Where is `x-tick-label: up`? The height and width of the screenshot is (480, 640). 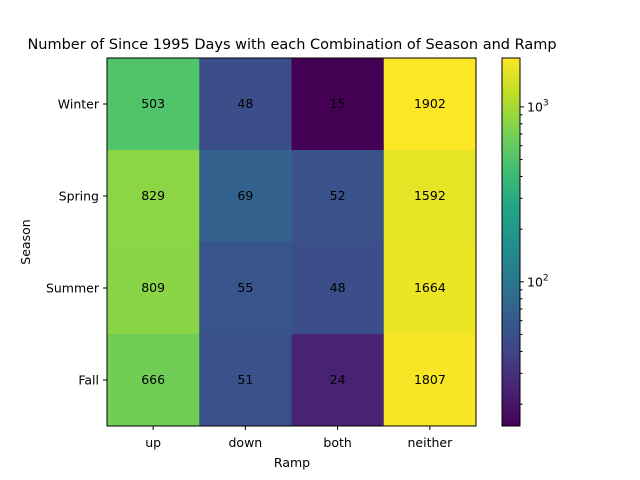
x-tick-label: up is located at coordinates (153, 442).